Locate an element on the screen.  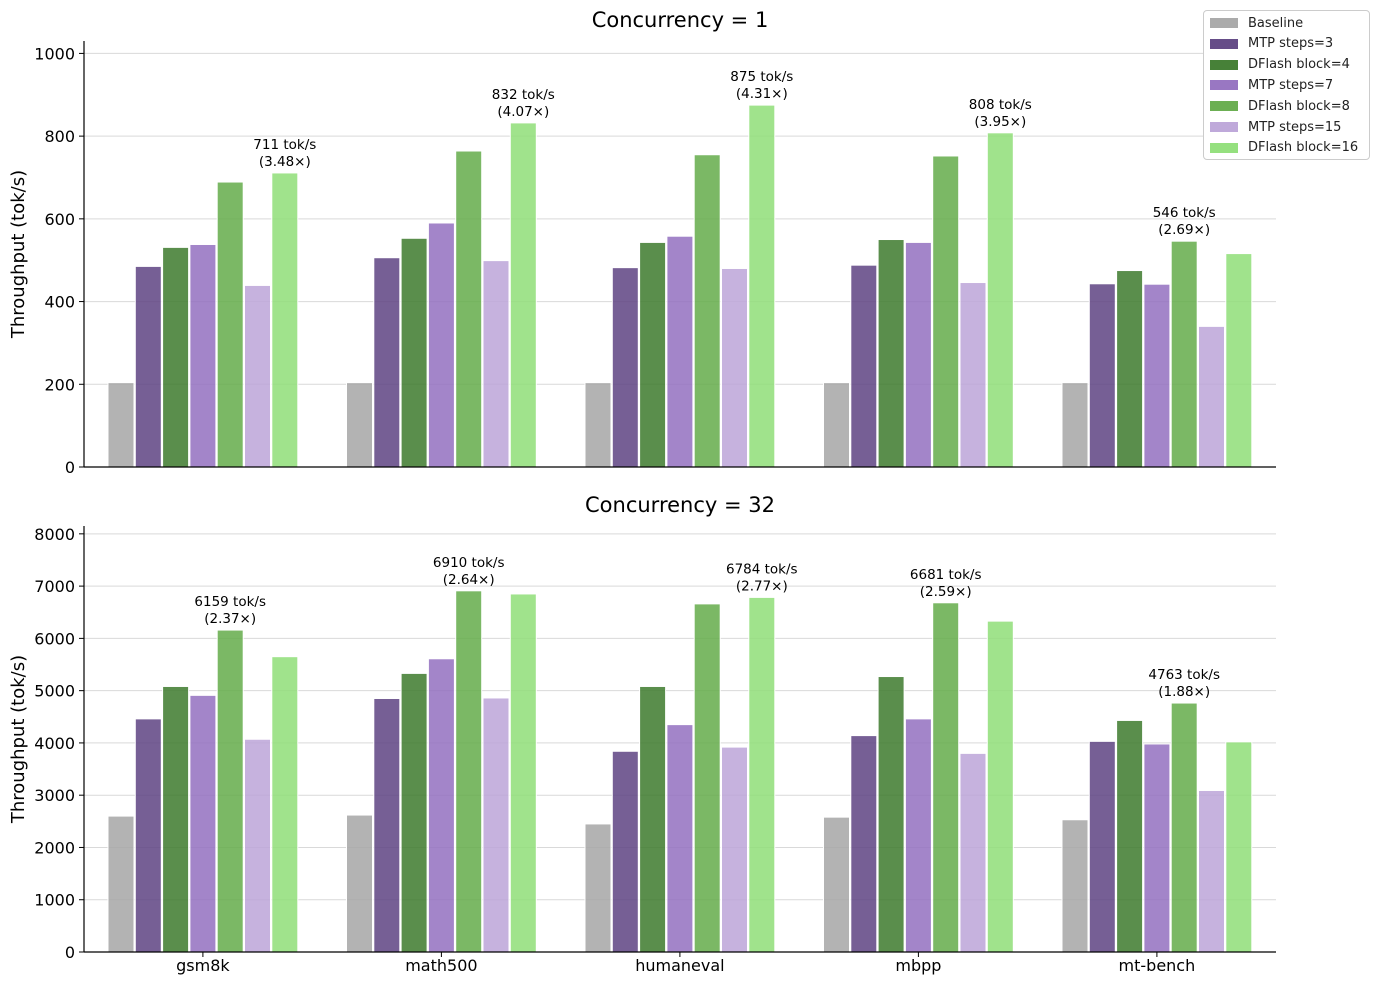
y-tick-label: 1000 is located at coordinates (54, 900).